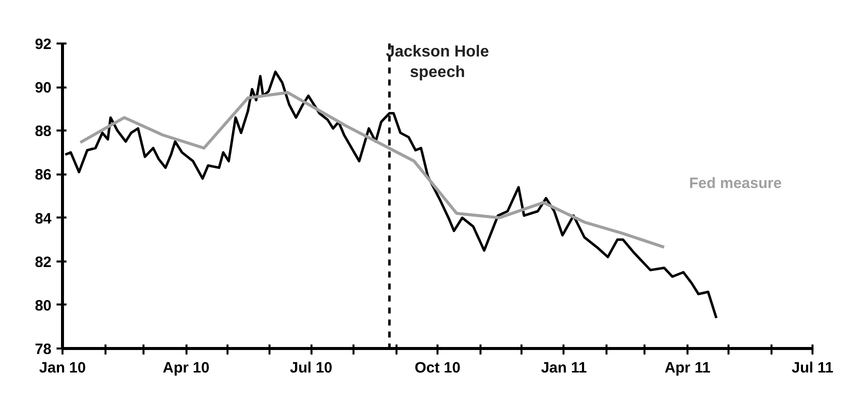  What do you see at coordinates (43, 305) in the screenshot?
I see `y-tick-label: 80` at bounding box center [43, 305].